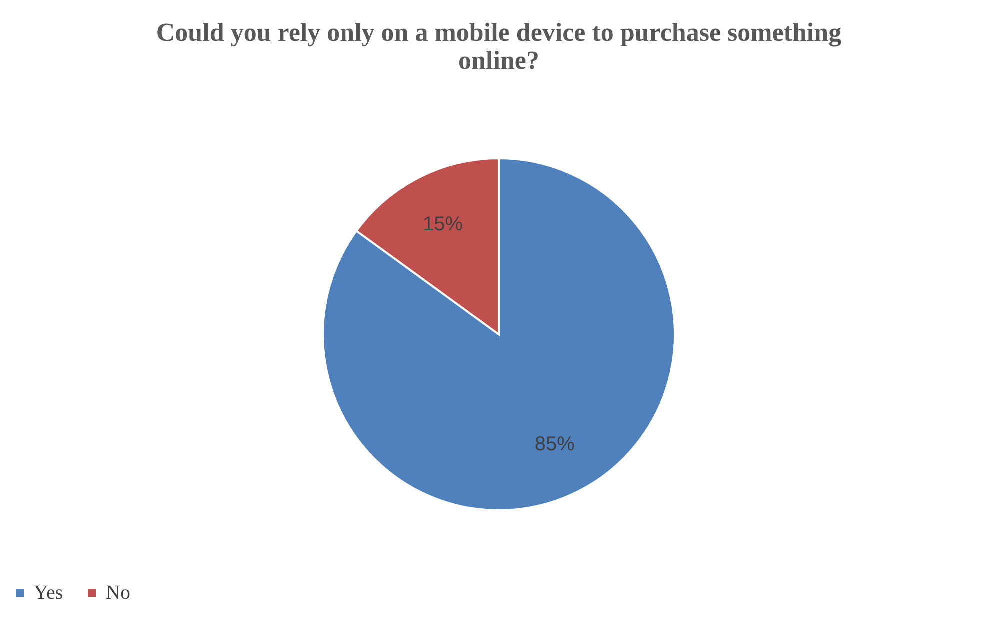  Describe the element at coordinates (555, 444) in the screenshot. I see `data-label: 85%` at that location.